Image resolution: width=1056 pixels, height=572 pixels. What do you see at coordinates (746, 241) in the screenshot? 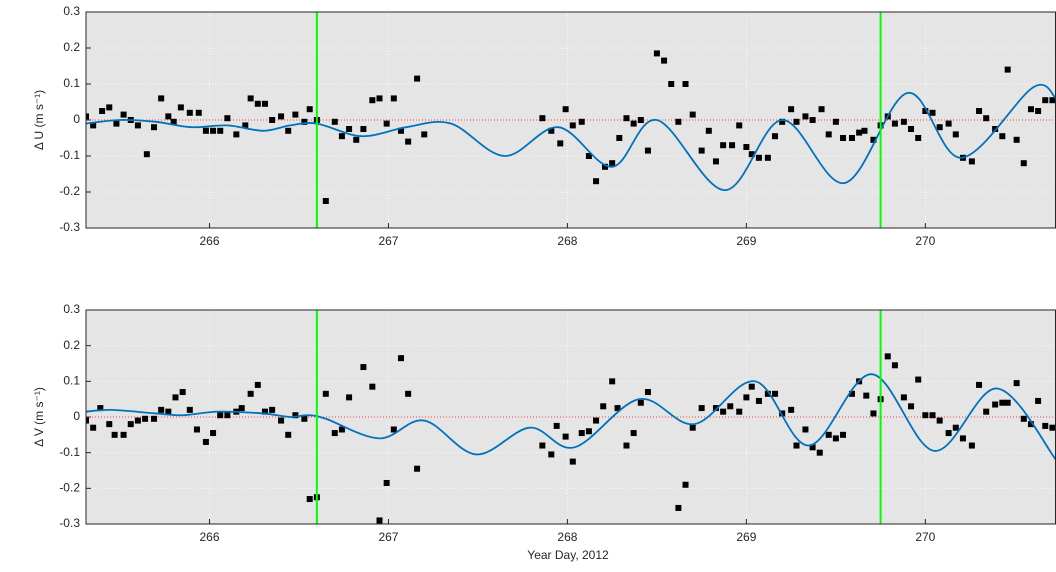
I see `x-tick-label: 269` at bounding box center [746, 241].